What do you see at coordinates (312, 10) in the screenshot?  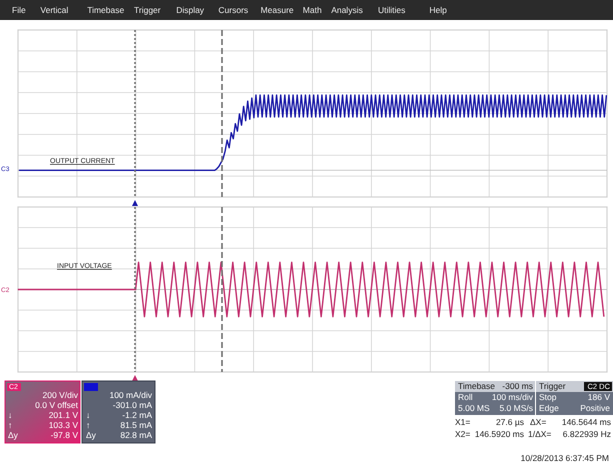 I see `text: Math` at bounding box center [312, 10].